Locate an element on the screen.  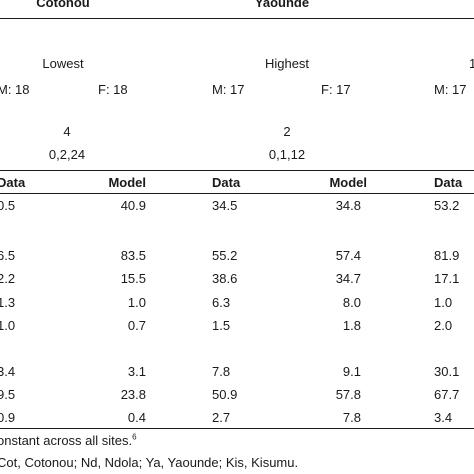
column-rule is located at coordinates (237, 193).